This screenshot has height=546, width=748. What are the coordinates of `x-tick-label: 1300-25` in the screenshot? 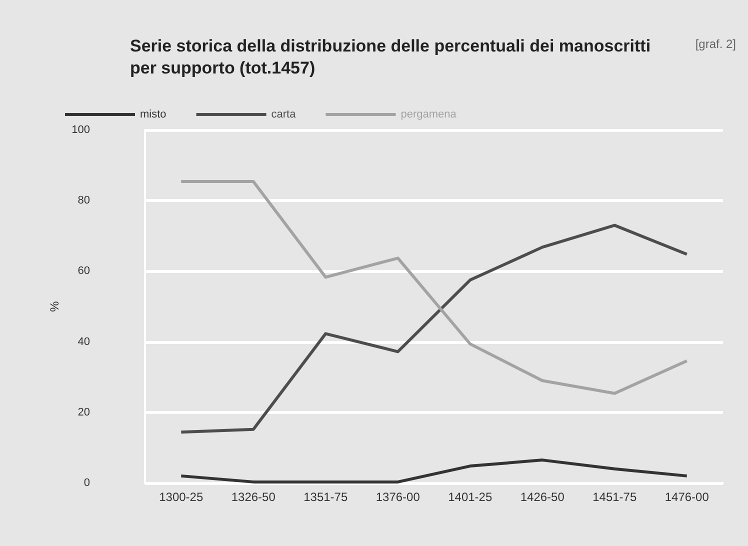 It's located at (181, 497).